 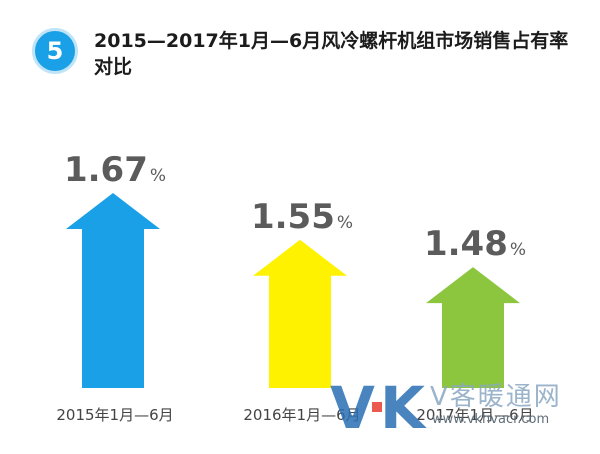 I want to click on svg-text: V, so click(x=352, y=406).